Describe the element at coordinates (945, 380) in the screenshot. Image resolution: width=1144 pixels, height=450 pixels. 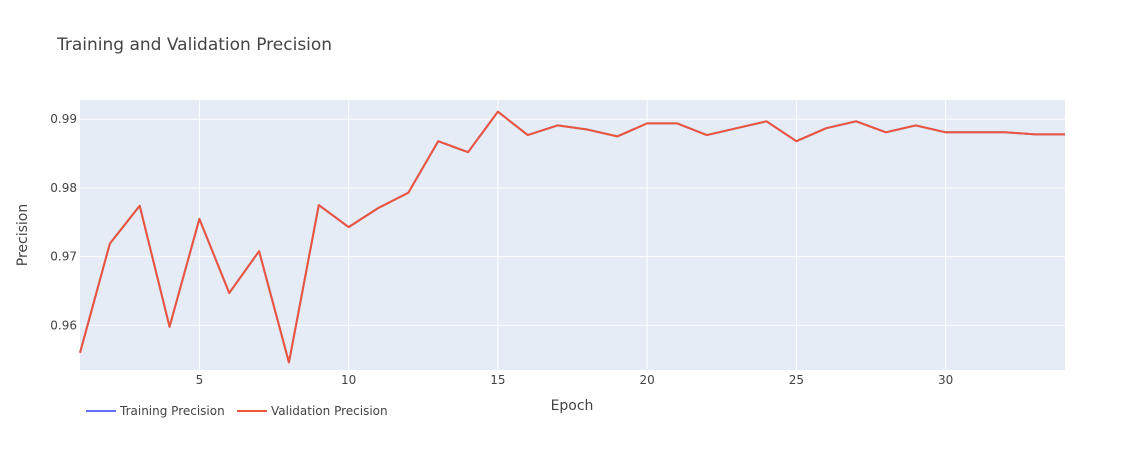
I see `x-tick-label: 30` at that location.